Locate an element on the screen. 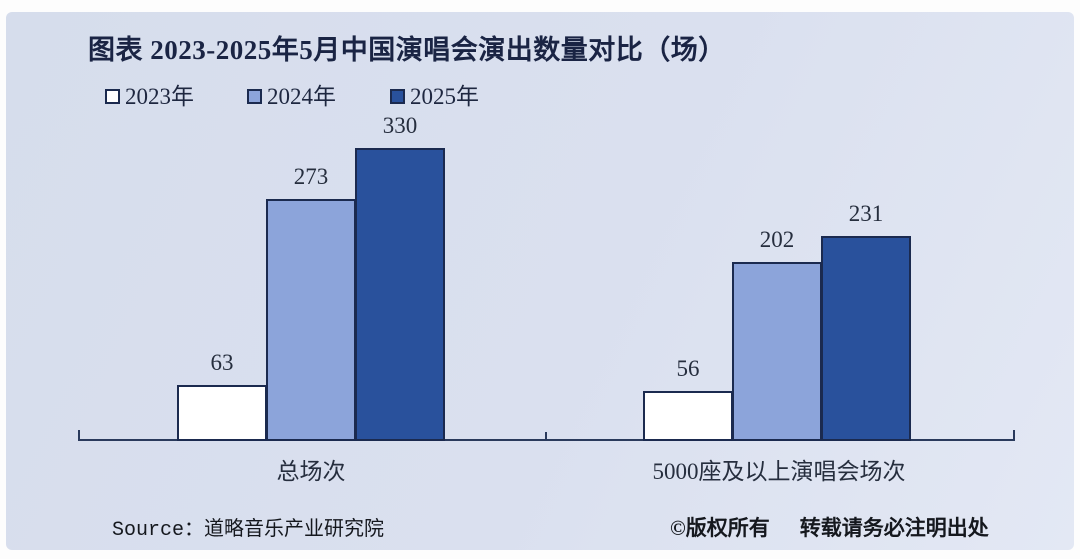 The height and width of the screenshot is (559, 1080). legend-swatch-2024 is located at coordinates (254, 96).